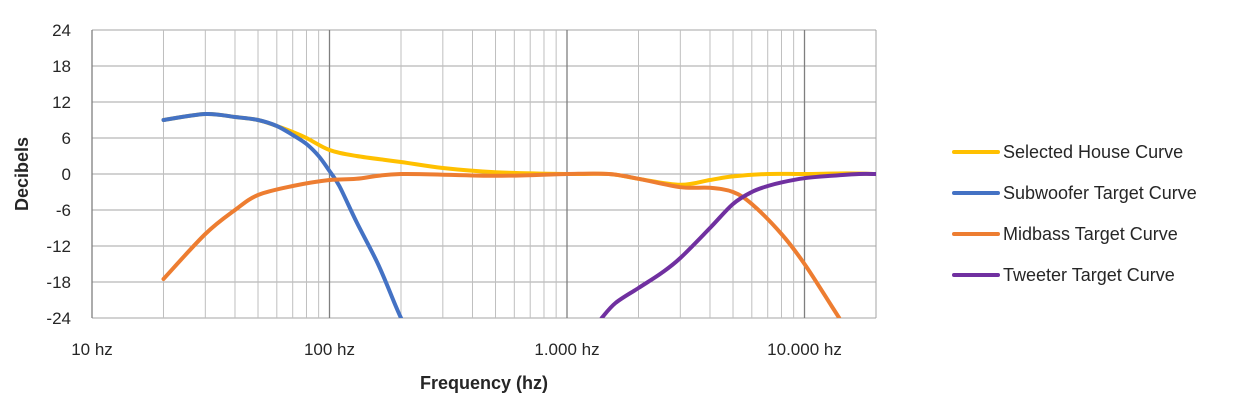 This screenshot has height=419, width=1243. Describe the element at coordinates (804, 349) in the screenshot. I see `x-tick-label: 10.000 hz` at that location.